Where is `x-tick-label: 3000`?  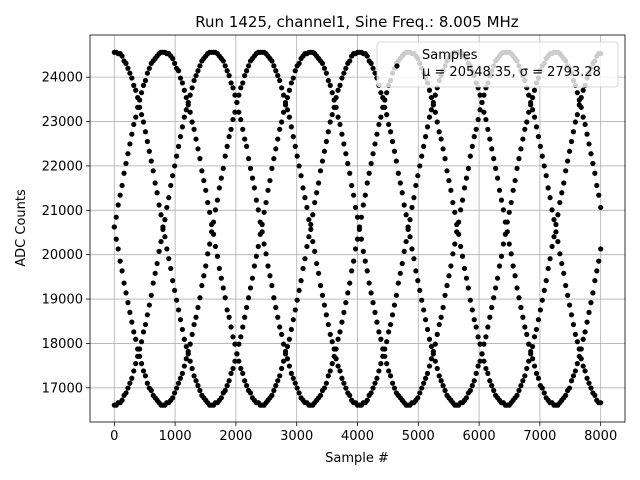
x-tick-label: 3000 is located at coordinates (296, 436).